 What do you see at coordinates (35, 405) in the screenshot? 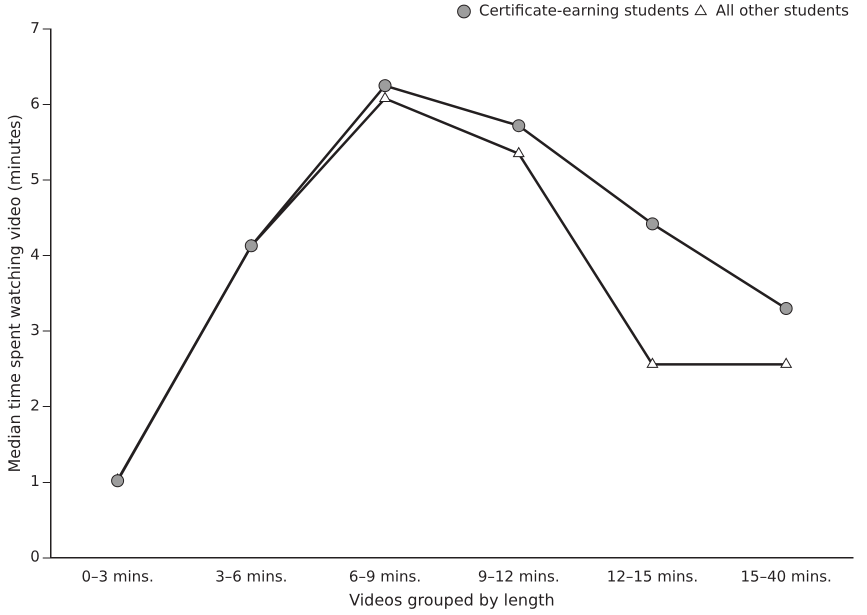
I see `y-tick-label: 2` at bounding box center [35, 405].